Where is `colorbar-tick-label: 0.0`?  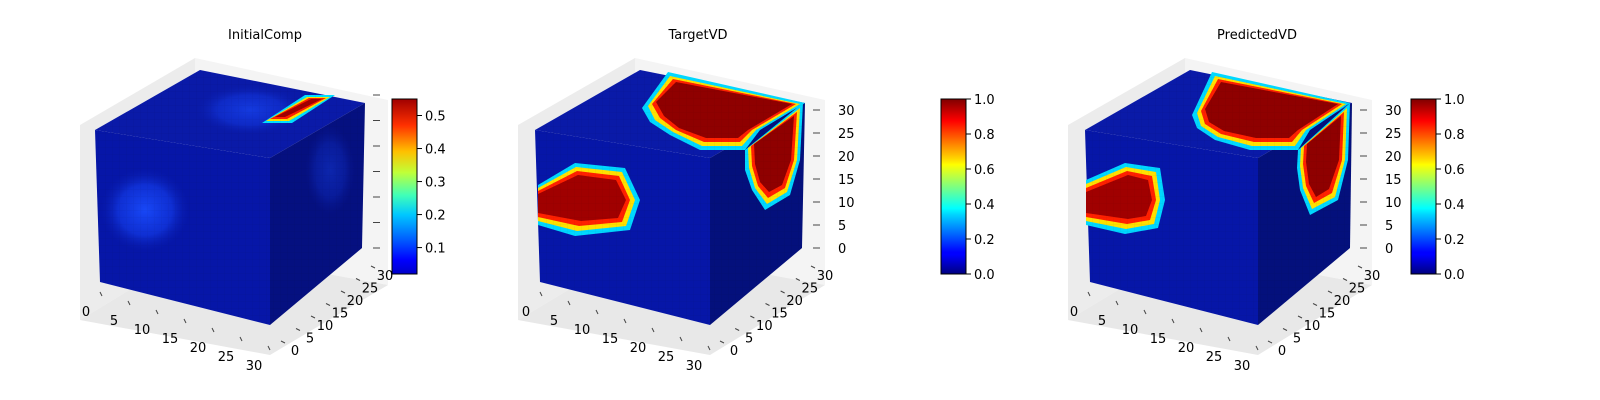
colorbar-tick-label: 0.0 is located at coordinates (1454, 275).